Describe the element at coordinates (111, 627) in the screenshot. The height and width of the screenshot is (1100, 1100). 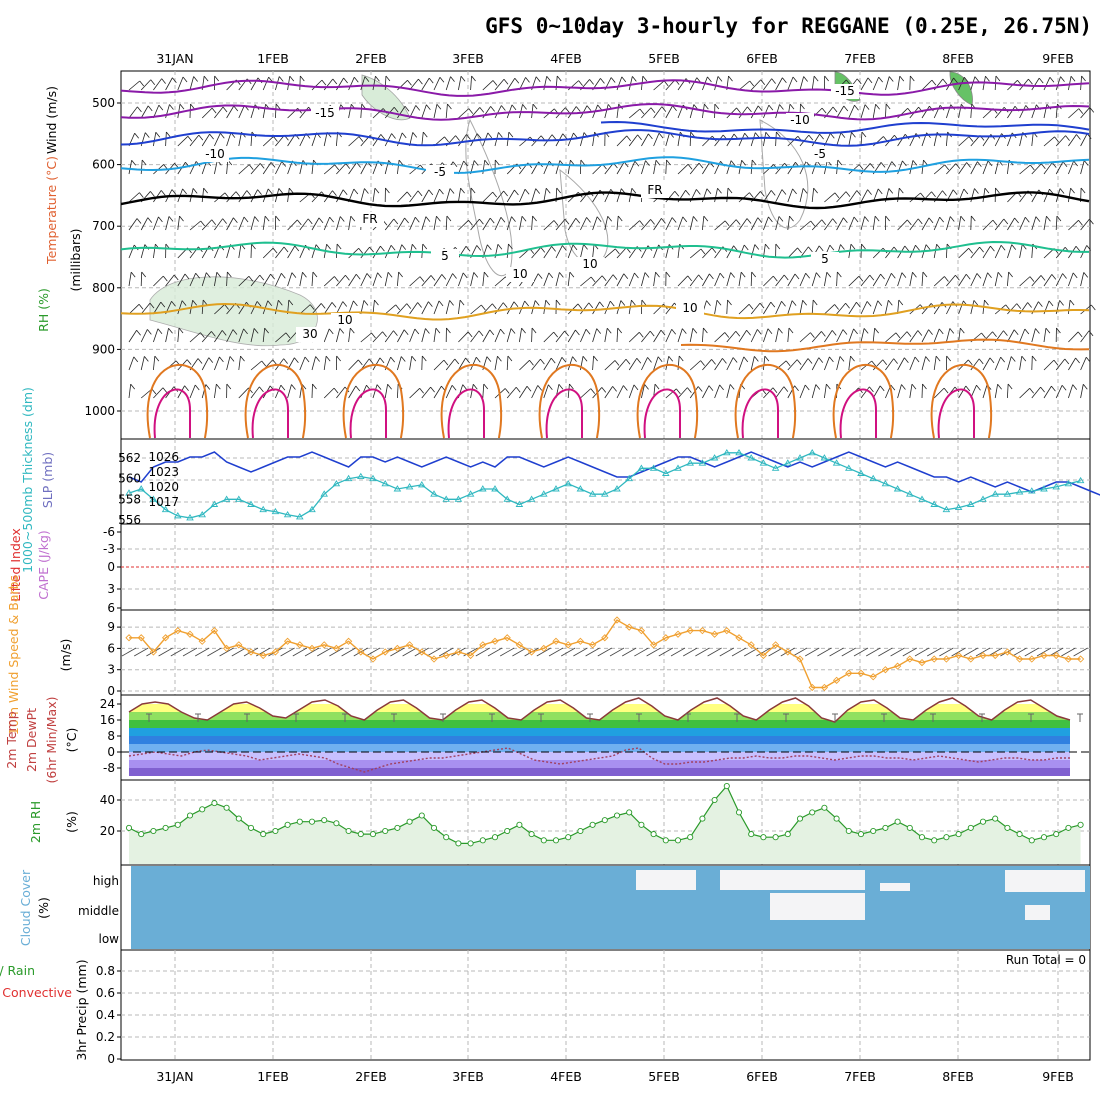
I see `y-tick-label: 9` at that location.